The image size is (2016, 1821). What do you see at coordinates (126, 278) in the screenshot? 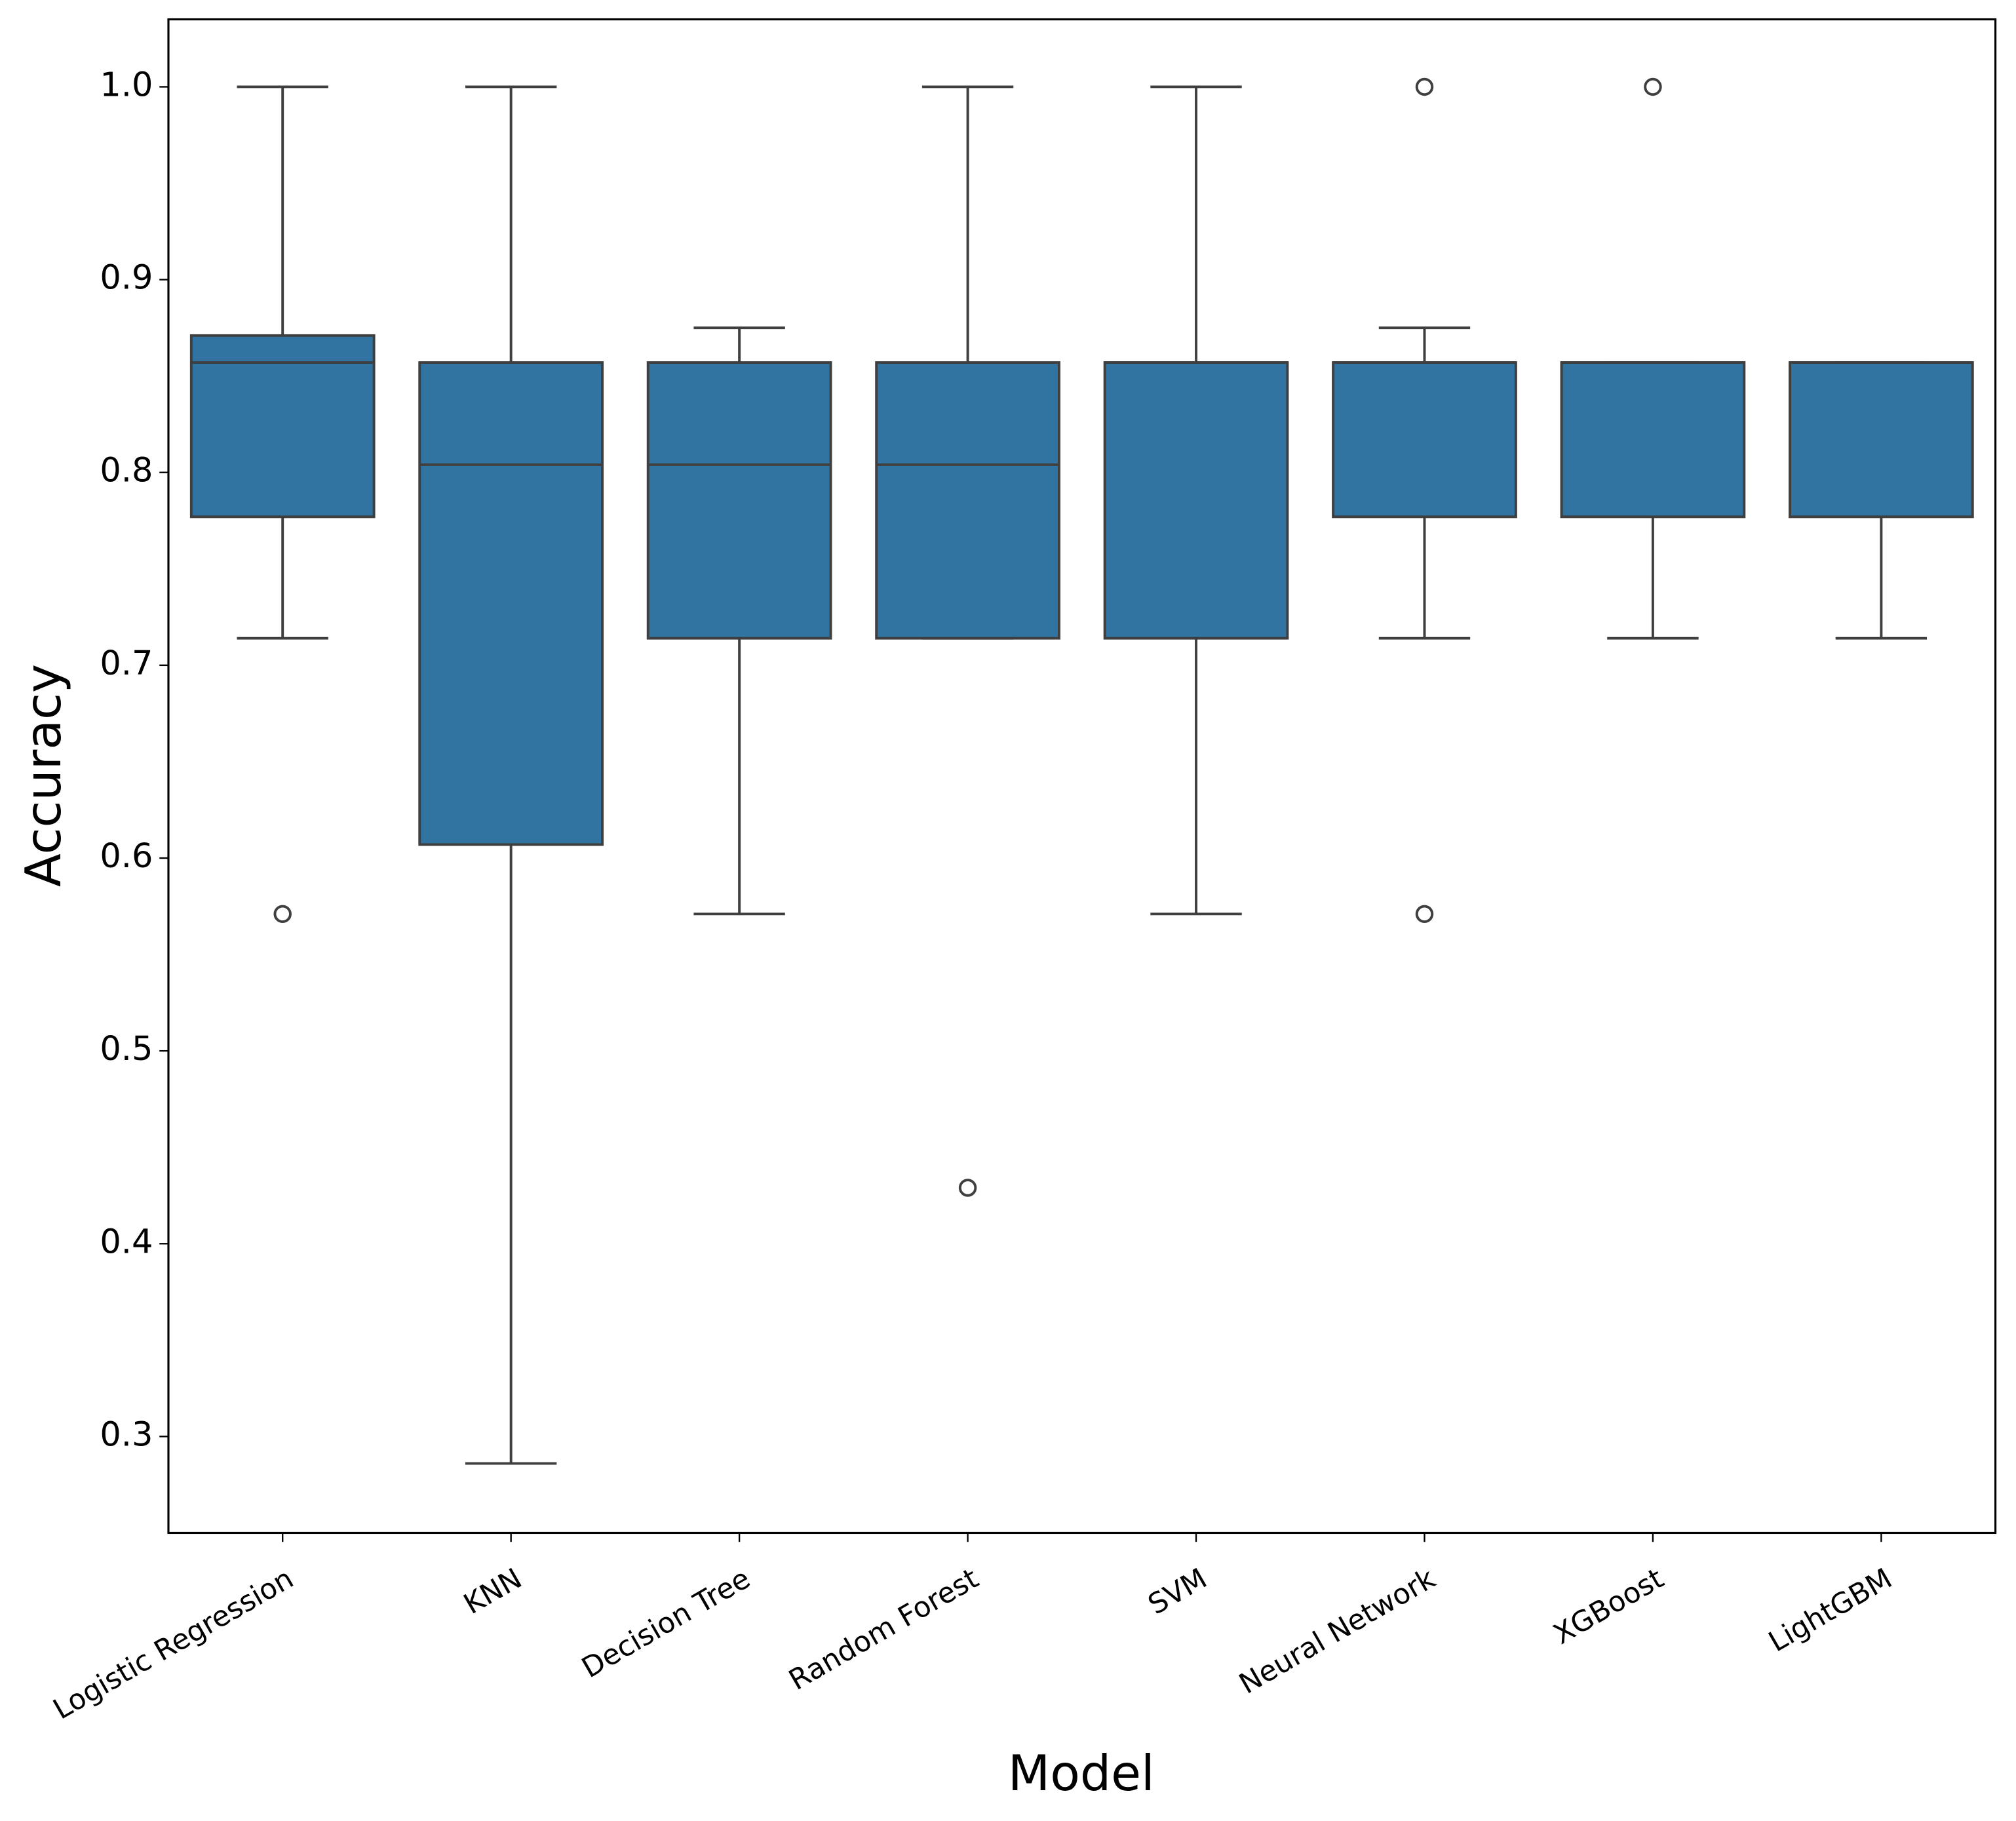
I see `y-tick-label: 0.9` at bounding box center [126, 278].